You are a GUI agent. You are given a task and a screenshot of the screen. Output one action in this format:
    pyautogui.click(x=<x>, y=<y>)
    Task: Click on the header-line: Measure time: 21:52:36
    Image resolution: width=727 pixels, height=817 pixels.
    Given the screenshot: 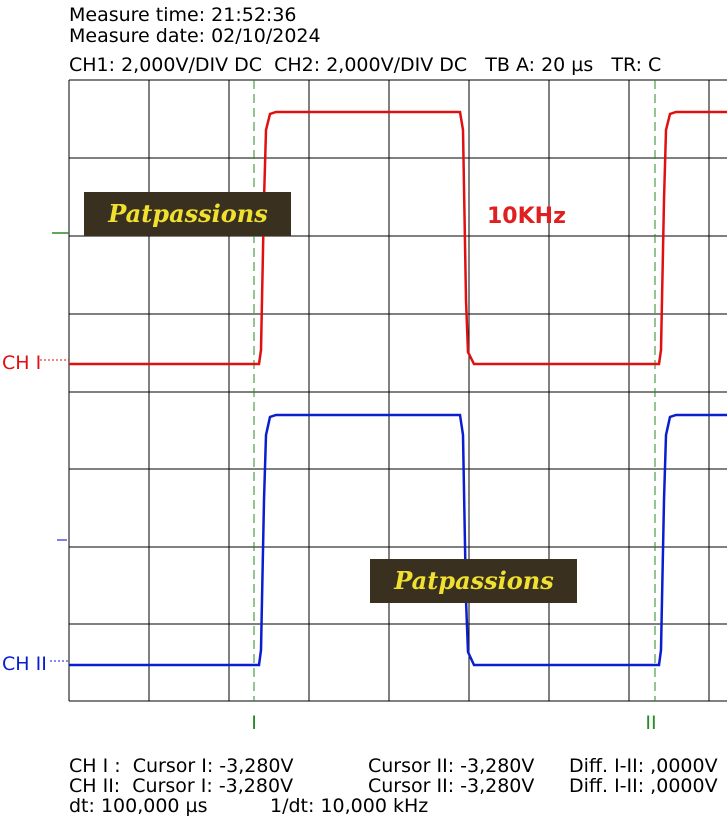 What is the action you would take?
    pyautogui.click(x=183, y=15)
    